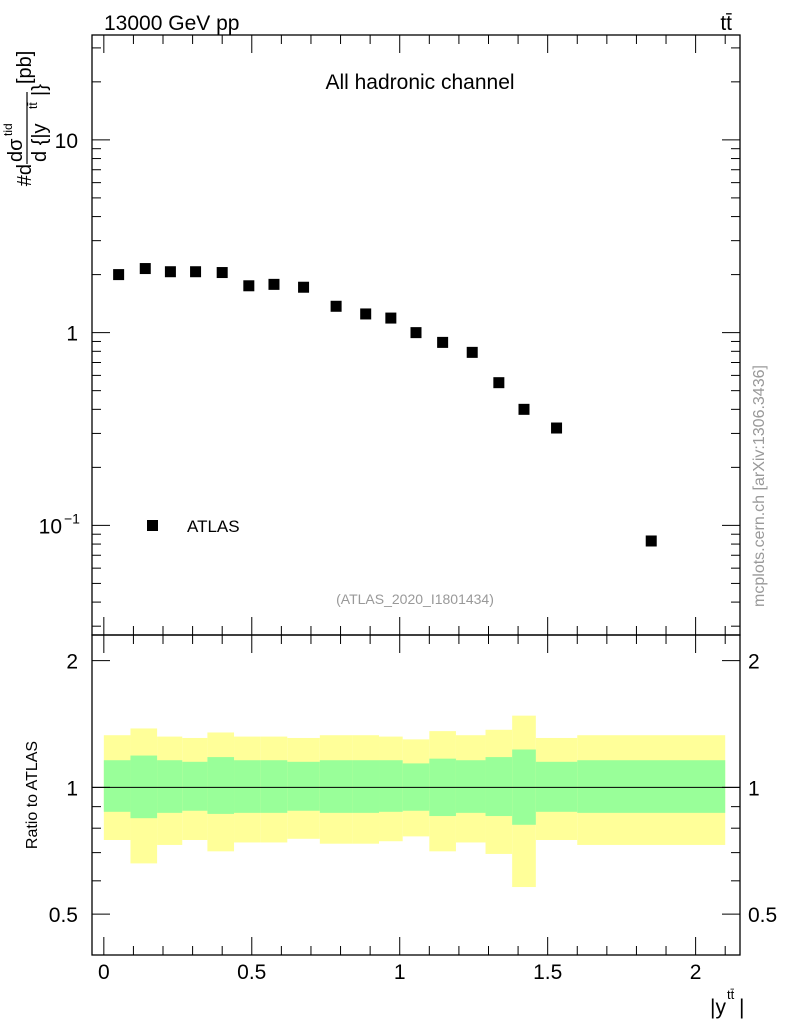  Describe the element at coordinates (152, 525) in the screenshot. I see `legend-marker` at that location.